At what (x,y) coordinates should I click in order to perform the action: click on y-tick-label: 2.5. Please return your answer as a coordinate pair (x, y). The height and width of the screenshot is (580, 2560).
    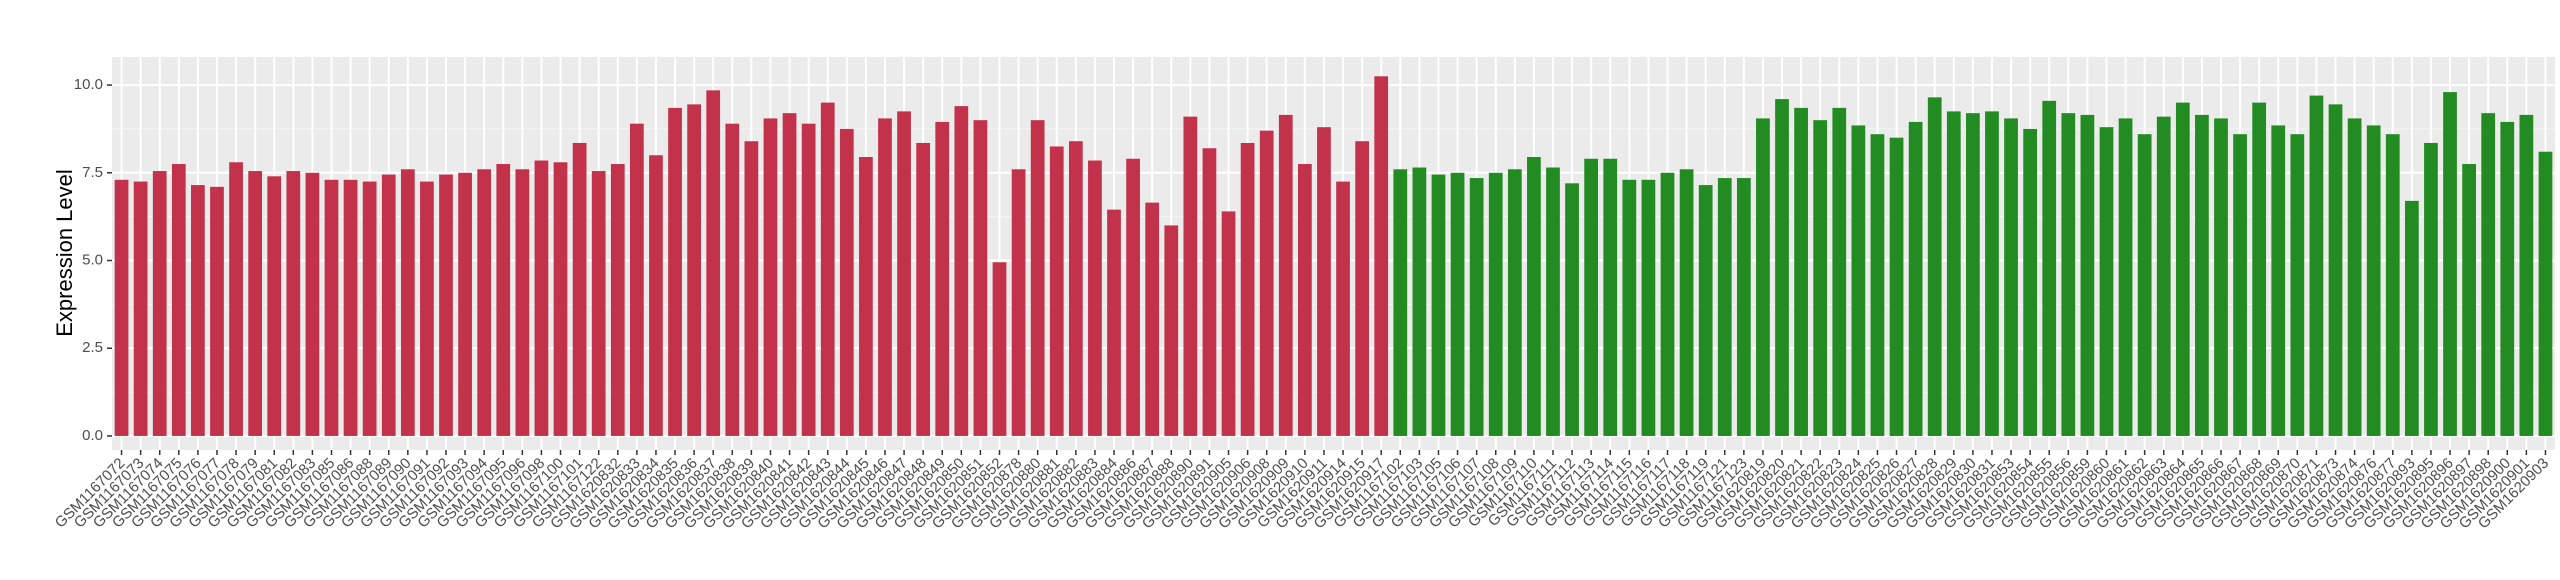
    Looking at the image, I should click on (92, 347).